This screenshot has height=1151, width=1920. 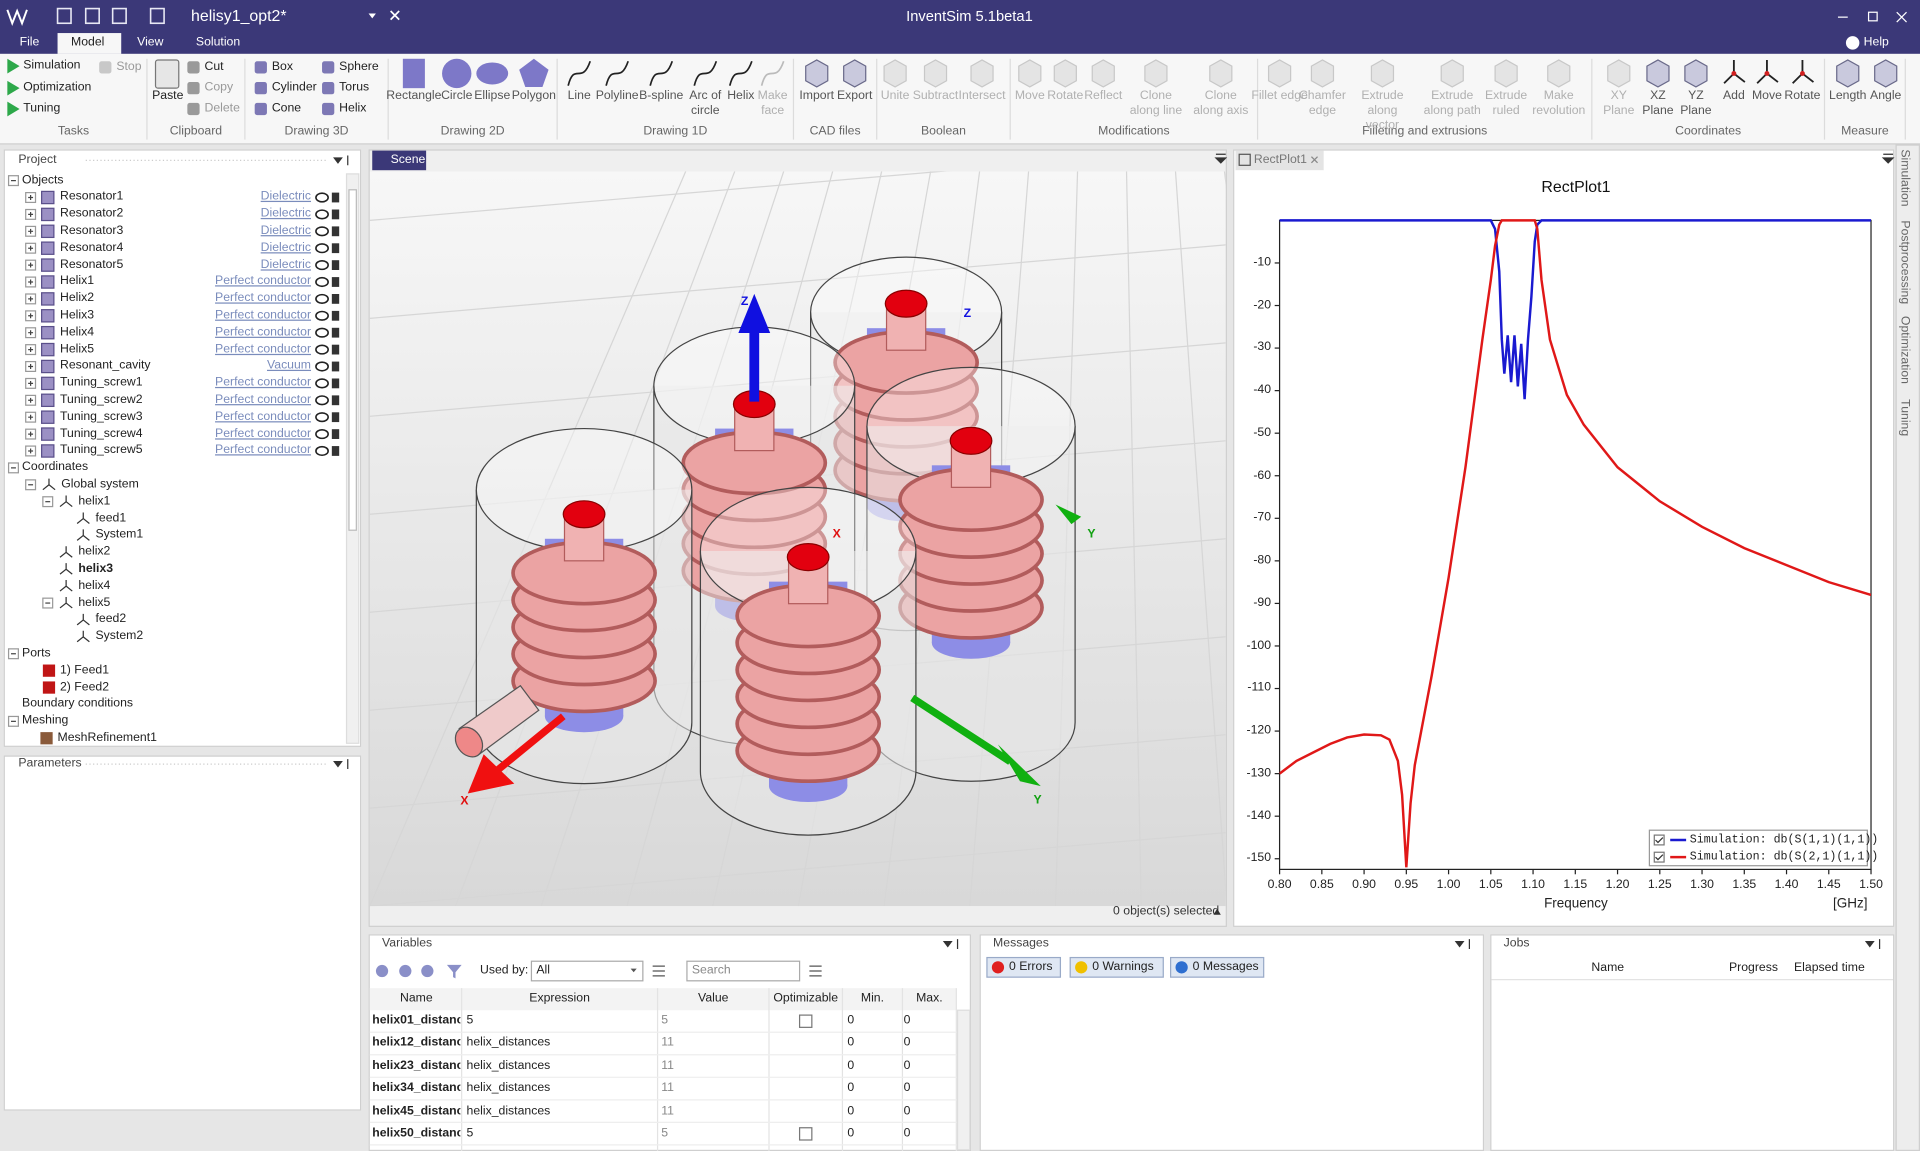 I want to click on tree-node: helix5, so click(x=94, y=603).